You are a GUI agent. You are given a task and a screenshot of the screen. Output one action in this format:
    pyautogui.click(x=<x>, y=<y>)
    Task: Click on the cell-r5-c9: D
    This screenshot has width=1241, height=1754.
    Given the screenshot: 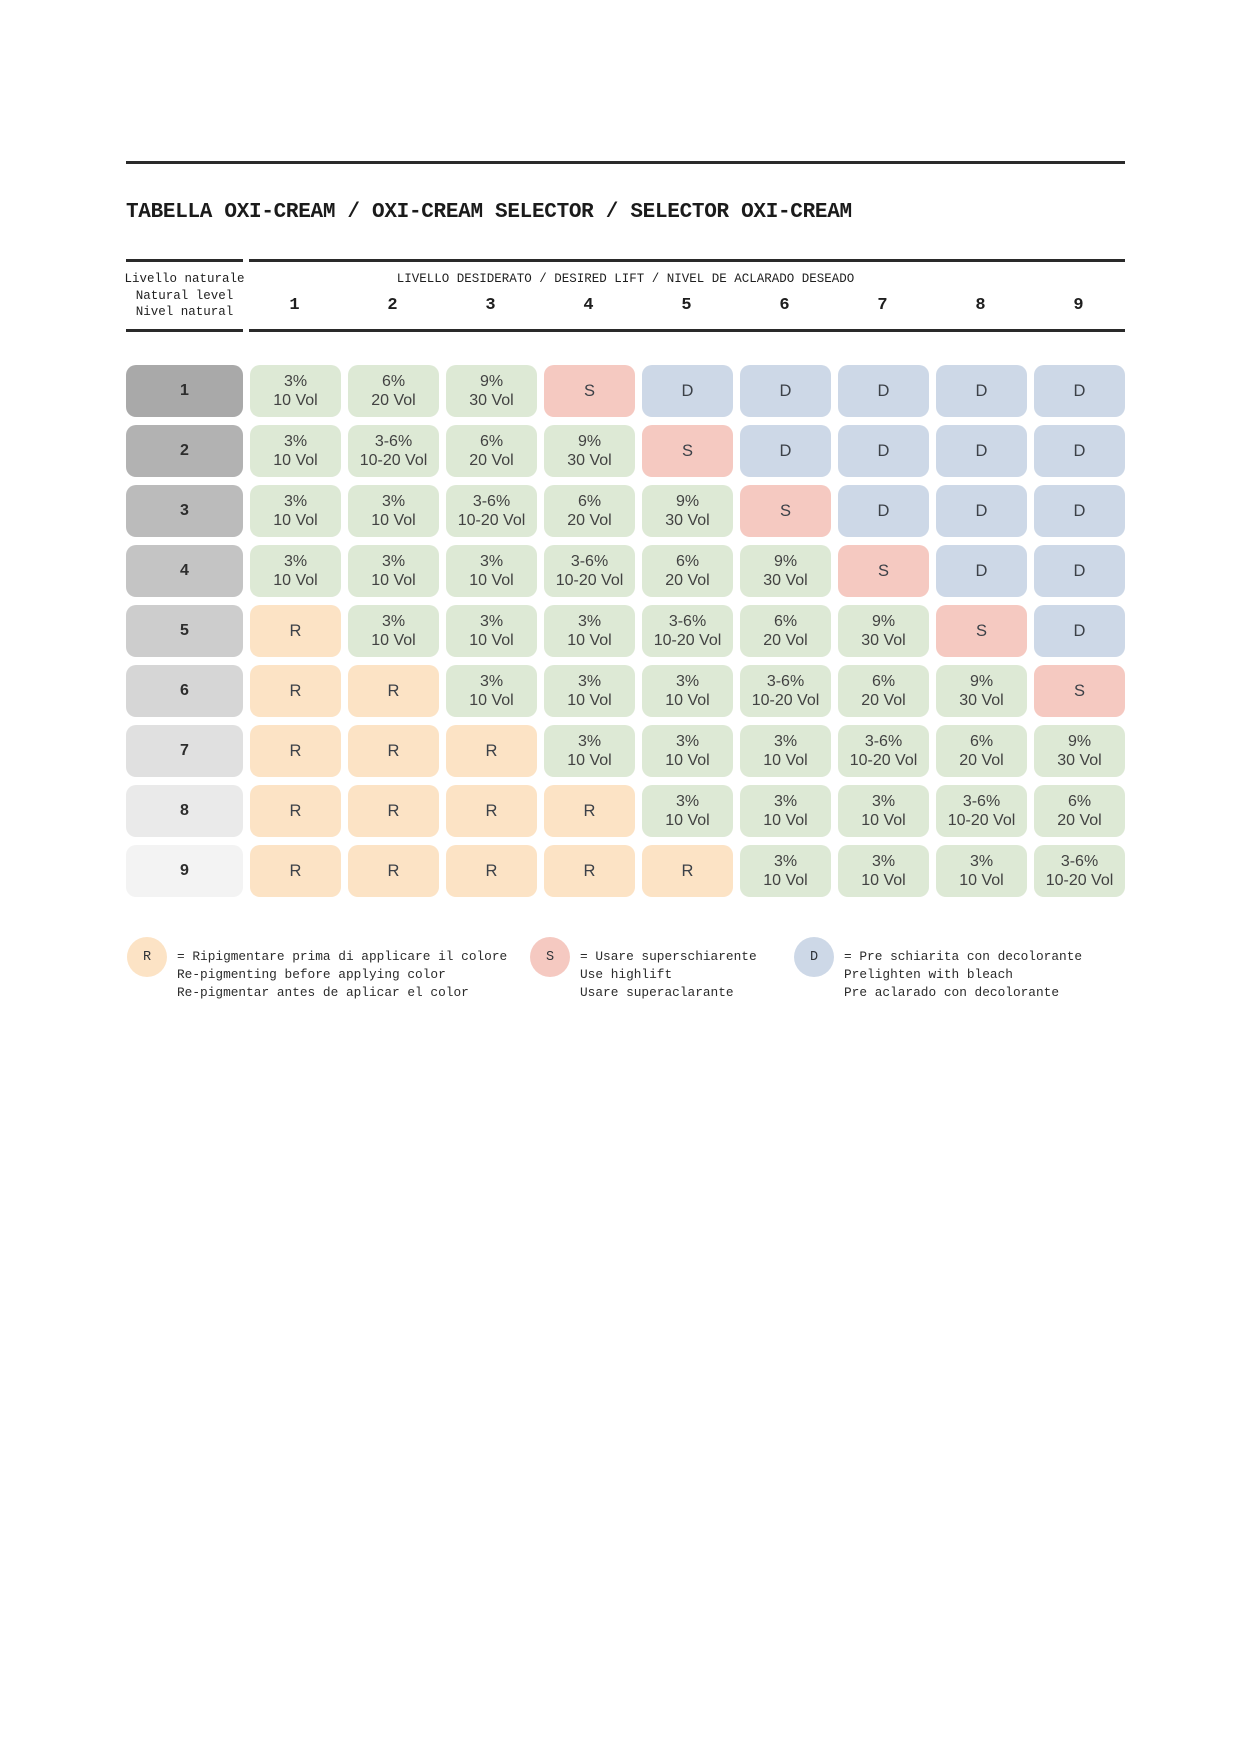 What is the action you would take?
    pyautogui.click(x=1079, y=631)
    